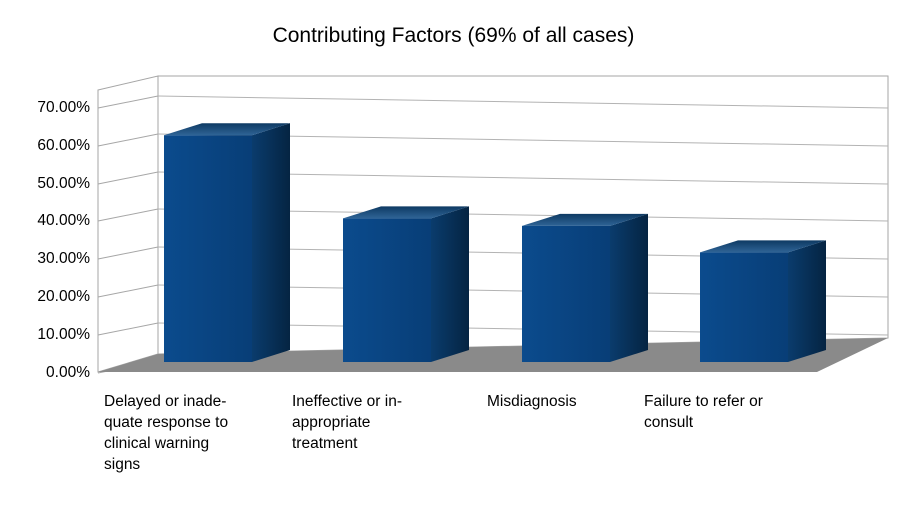 The height and width of the screenshot is (510, 907). What do you see at coordinates (63, 334) in the screenshot?
I see `y-axis-tick-label: 10.00%` at bounding box center [63, 334].